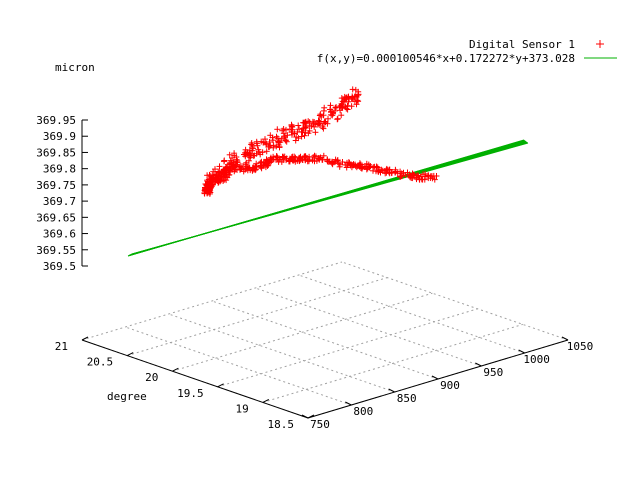 Image resolution: width=640 pixels, height=480 pixels. I want to click on y-tick-label-3: 20, so click(151, 377).